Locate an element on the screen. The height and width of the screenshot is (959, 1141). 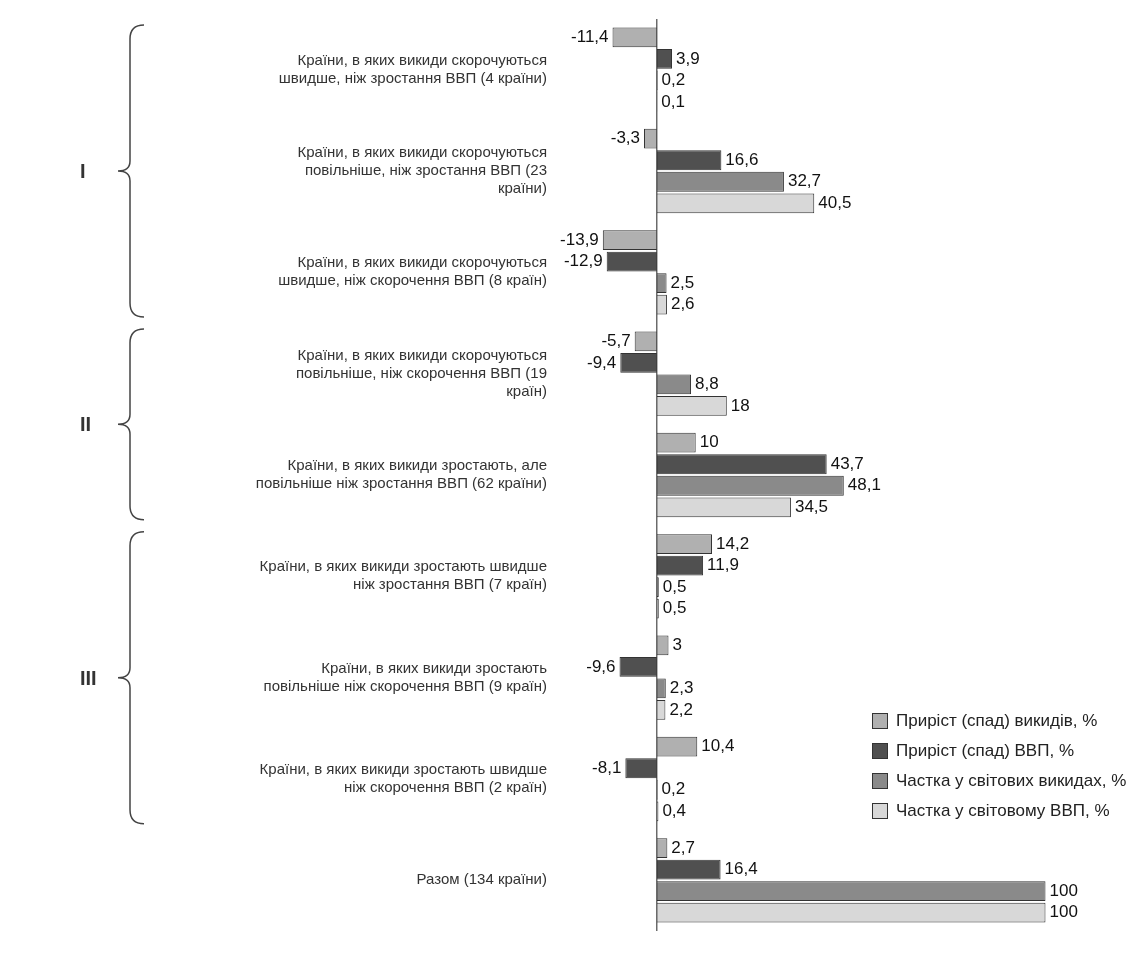
data-label: 0,4 is located at coordinates (674, 810).